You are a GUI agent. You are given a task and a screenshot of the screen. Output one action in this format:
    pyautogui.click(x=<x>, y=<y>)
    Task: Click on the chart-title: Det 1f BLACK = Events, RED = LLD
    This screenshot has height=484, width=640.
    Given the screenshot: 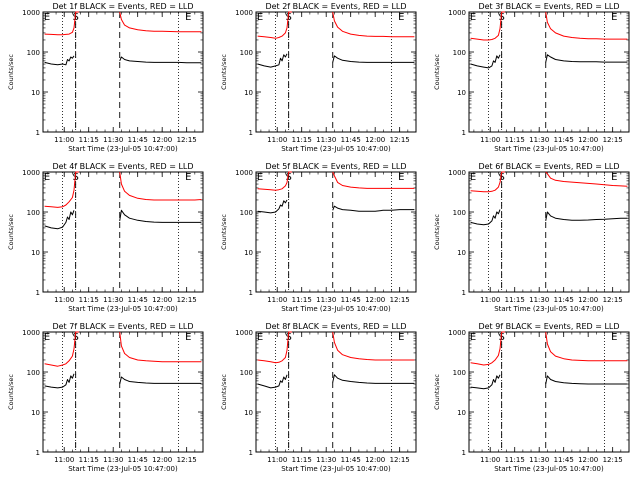 What is the action you would take?
    pyautogui.click(x=122, y=6)
    